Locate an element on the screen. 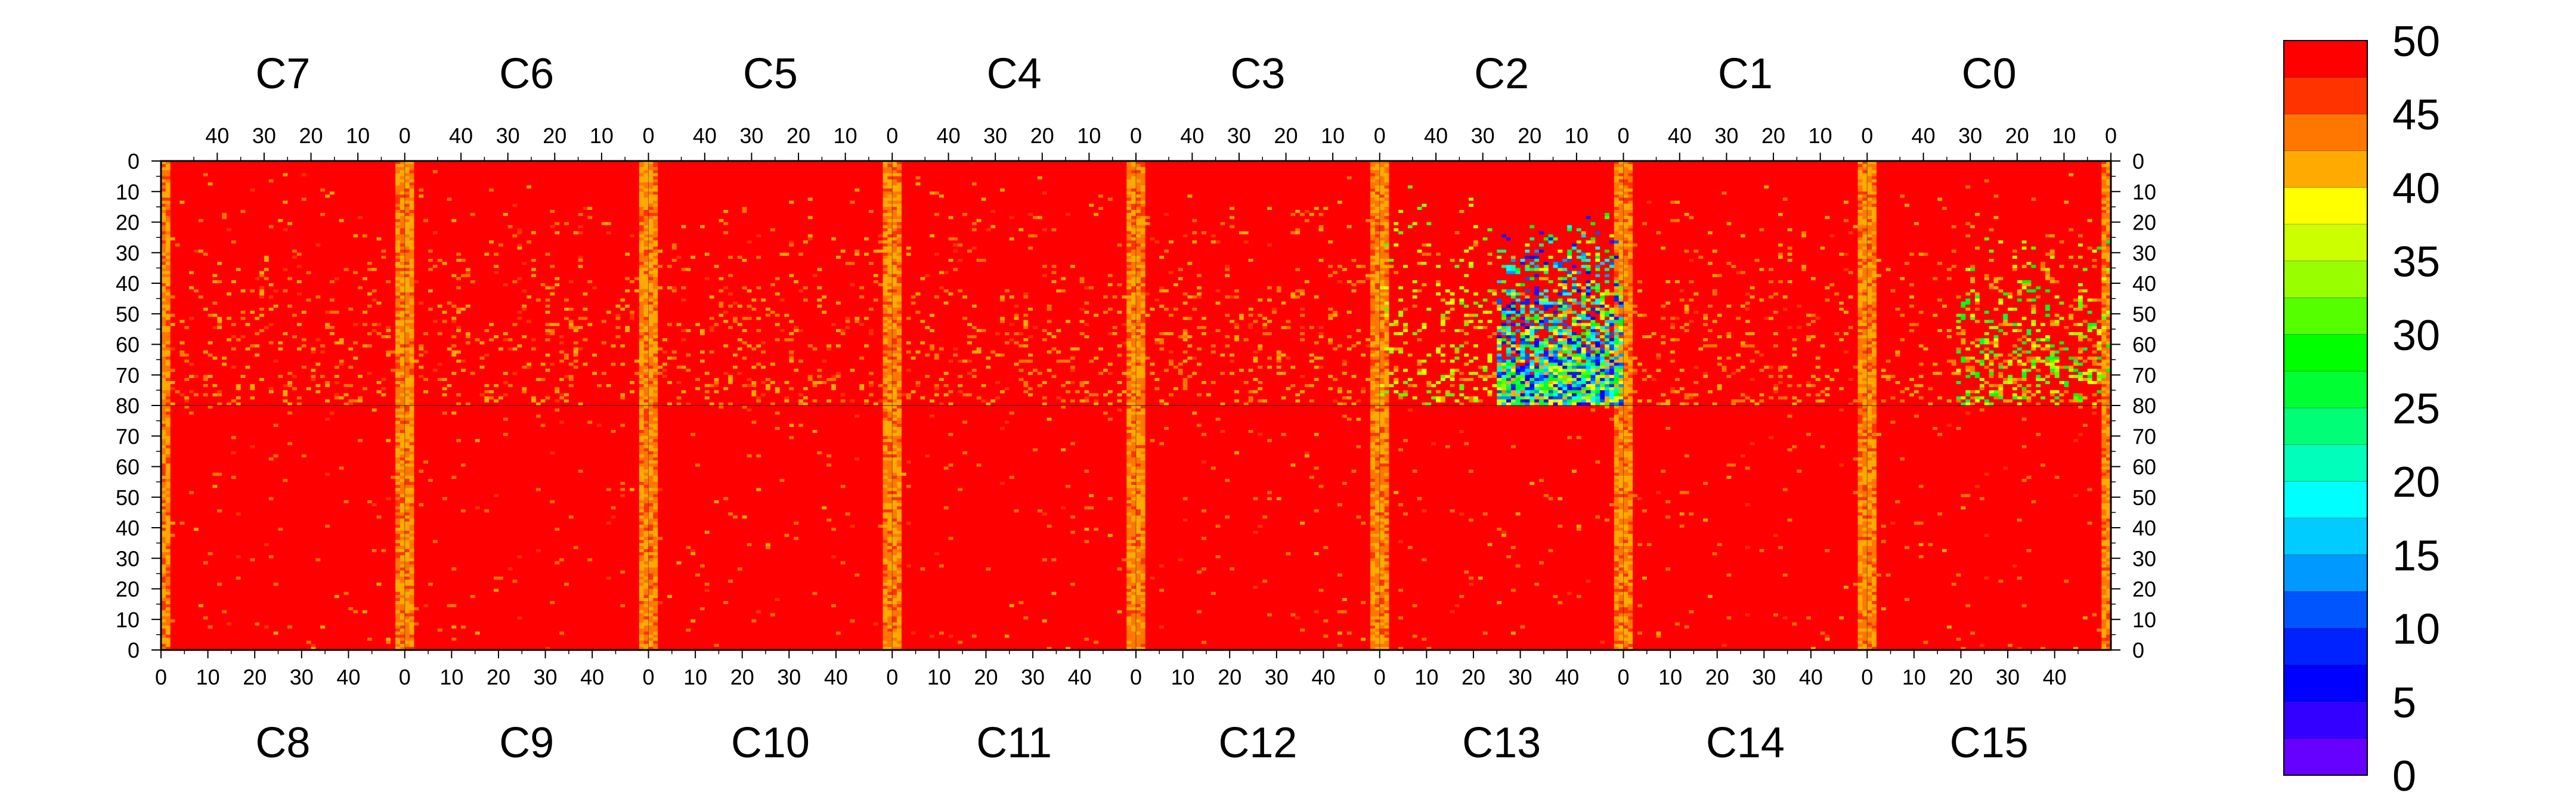  right-tick-label: 10 is located at coordinates (2144, 191).